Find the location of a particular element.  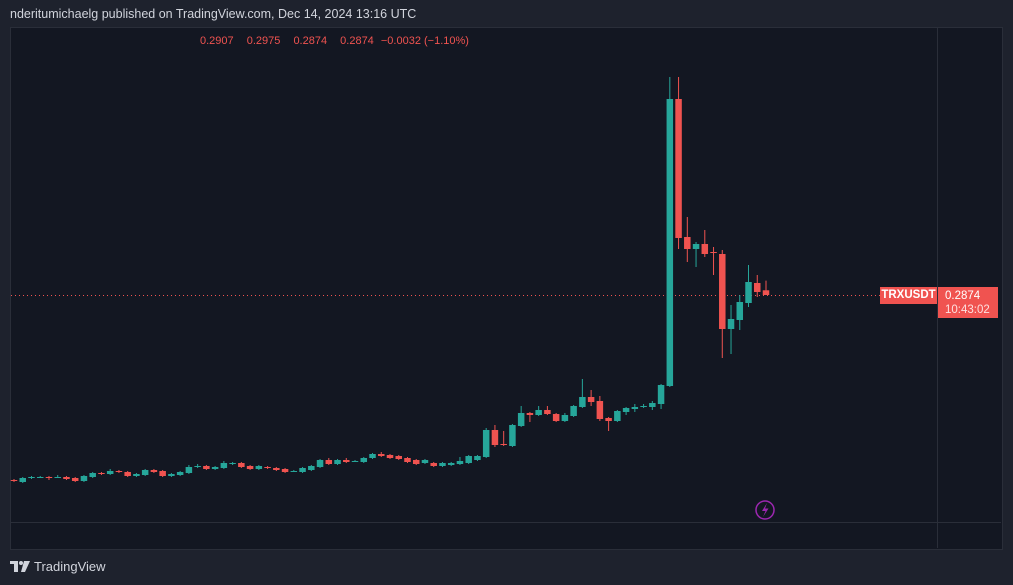

symbol-label: TRXUSDT is located at coordinates (908, 295).